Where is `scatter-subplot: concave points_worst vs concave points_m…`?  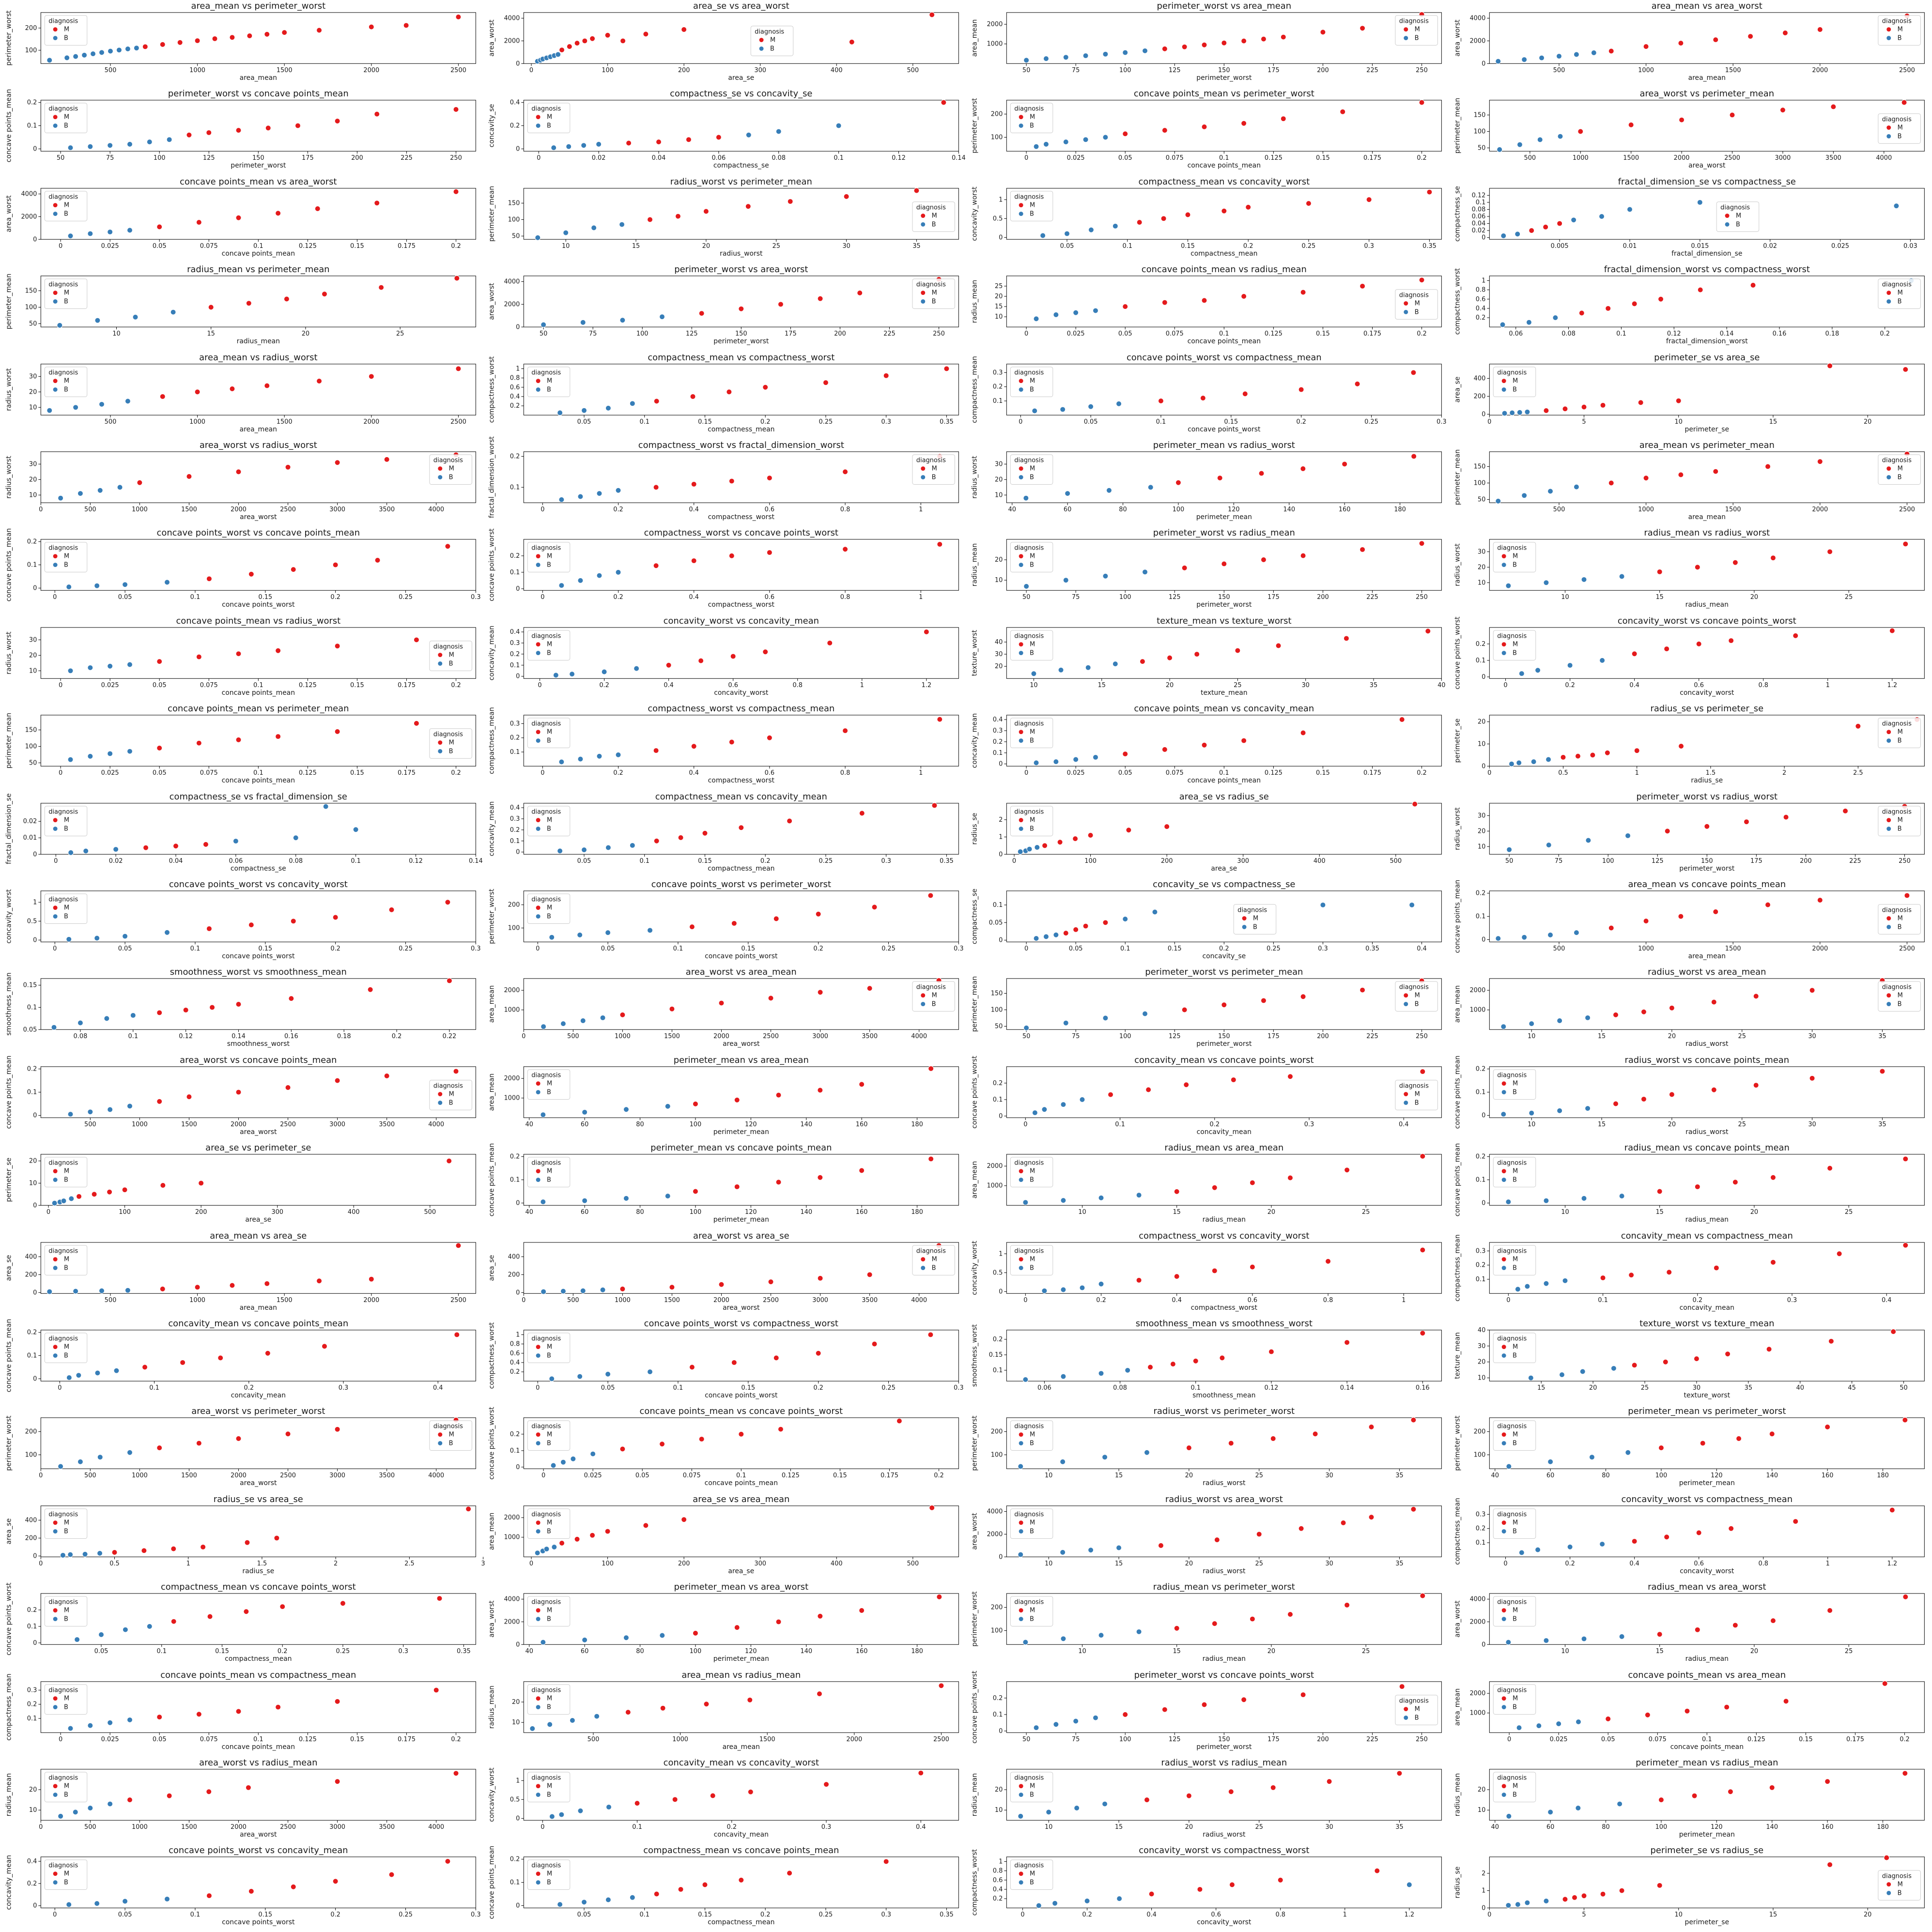
scatter-subplot: concave points_worst vs concave points_m… is located at coordinates (241, 570).